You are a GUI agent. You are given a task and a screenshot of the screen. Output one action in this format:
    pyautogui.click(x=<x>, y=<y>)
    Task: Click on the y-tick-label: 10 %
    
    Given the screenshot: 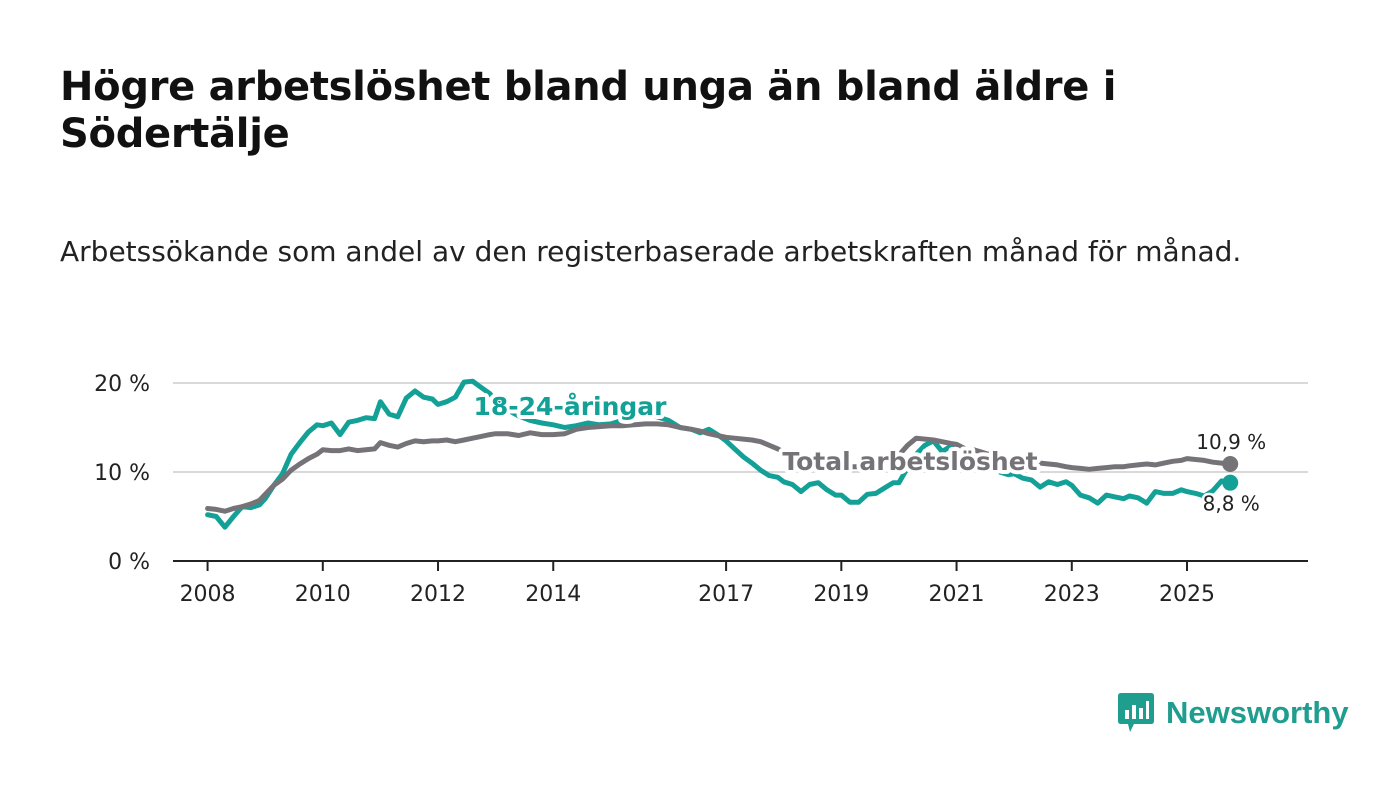 What is the action you would take?
    pyautogui.click(x=122, y=473)
    